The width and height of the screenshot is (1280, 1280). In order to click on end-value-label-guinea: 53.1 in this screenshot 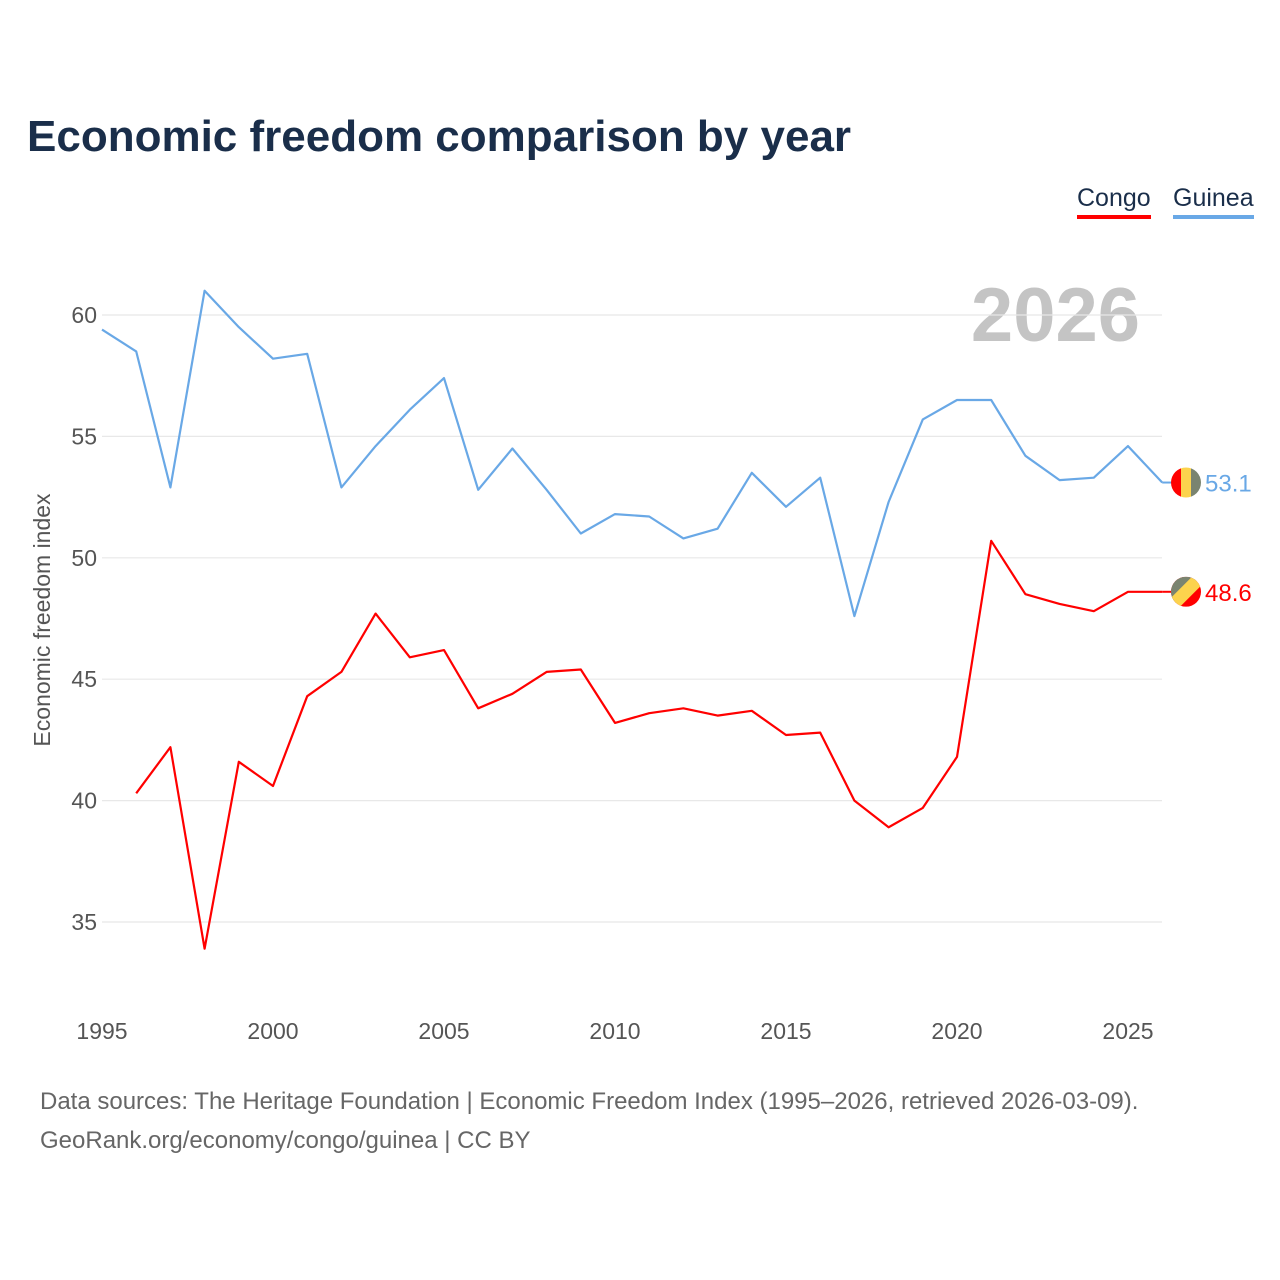, I will do `click(1228, 484)`.